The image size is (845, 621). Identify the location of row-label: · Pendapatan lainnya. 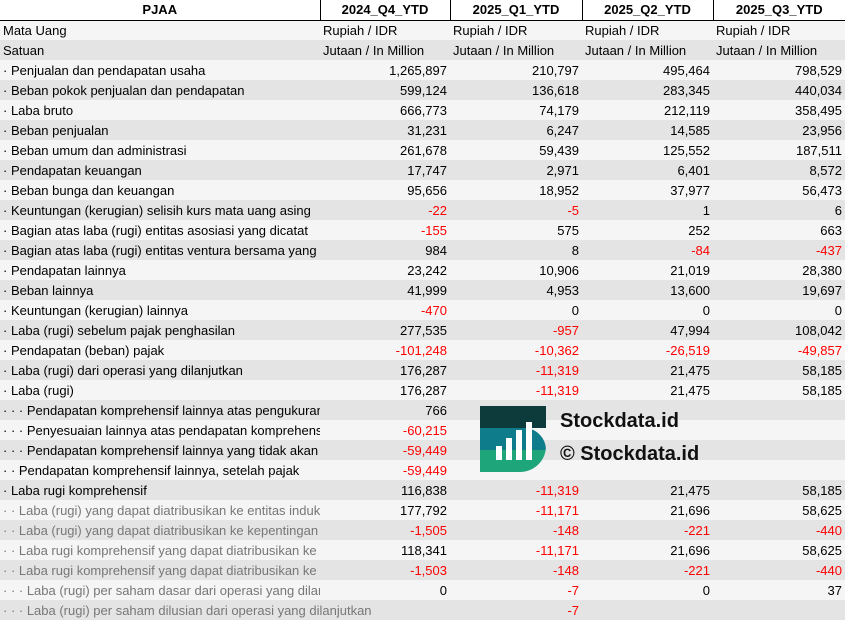
(160, 270).